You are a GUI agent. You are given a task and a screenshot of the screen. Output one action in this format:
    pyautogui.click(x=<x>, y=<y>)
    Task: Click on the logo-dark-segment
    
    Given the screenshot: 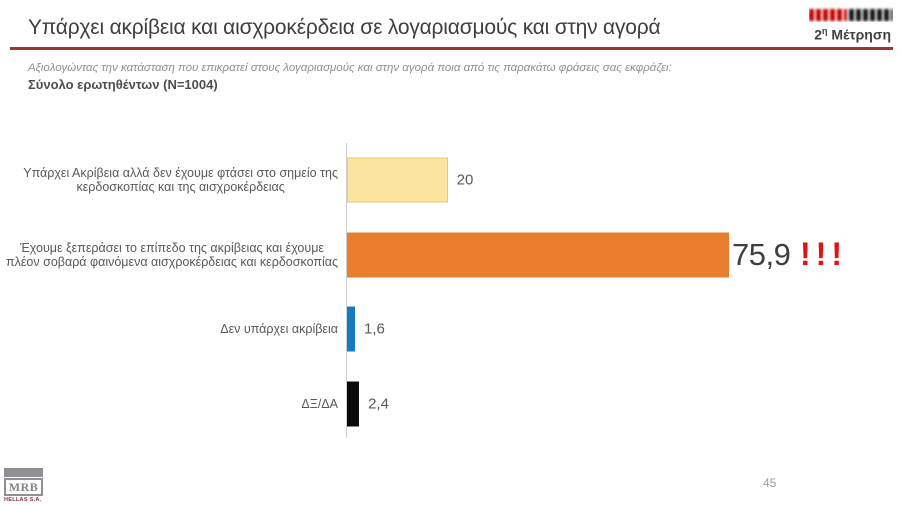 What is the action you would take?
    pyautogui.click(x=870, y=15)
    